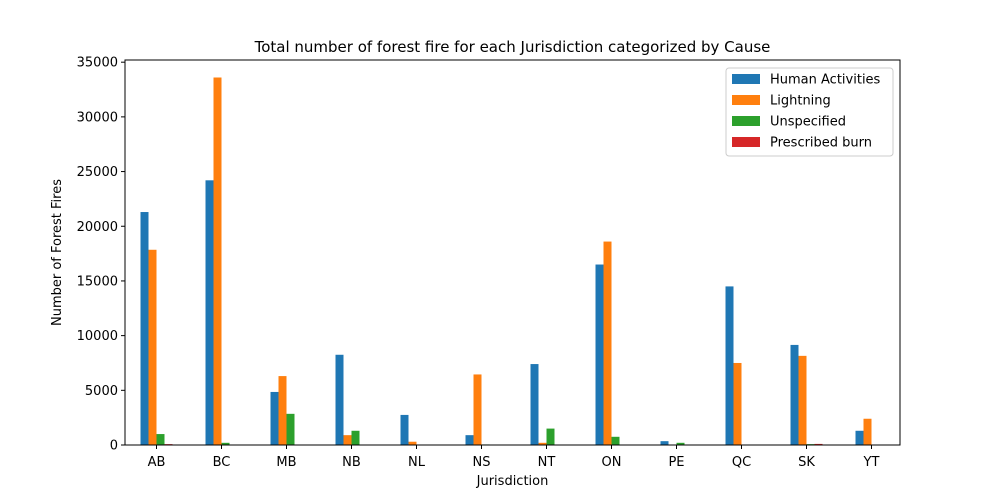 This screenshot has height=500, width=1000. Describe the element at coordinates (477, 409) in the screenshot. I see `bar-NS-lightning` at that location.